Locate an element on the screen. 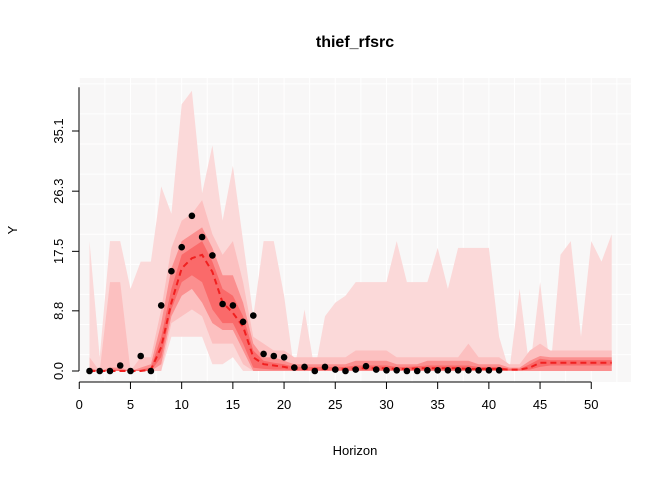 This screenshot has height=480, width=672. x-tick-label: 0 is located at coordinates (79, 404).